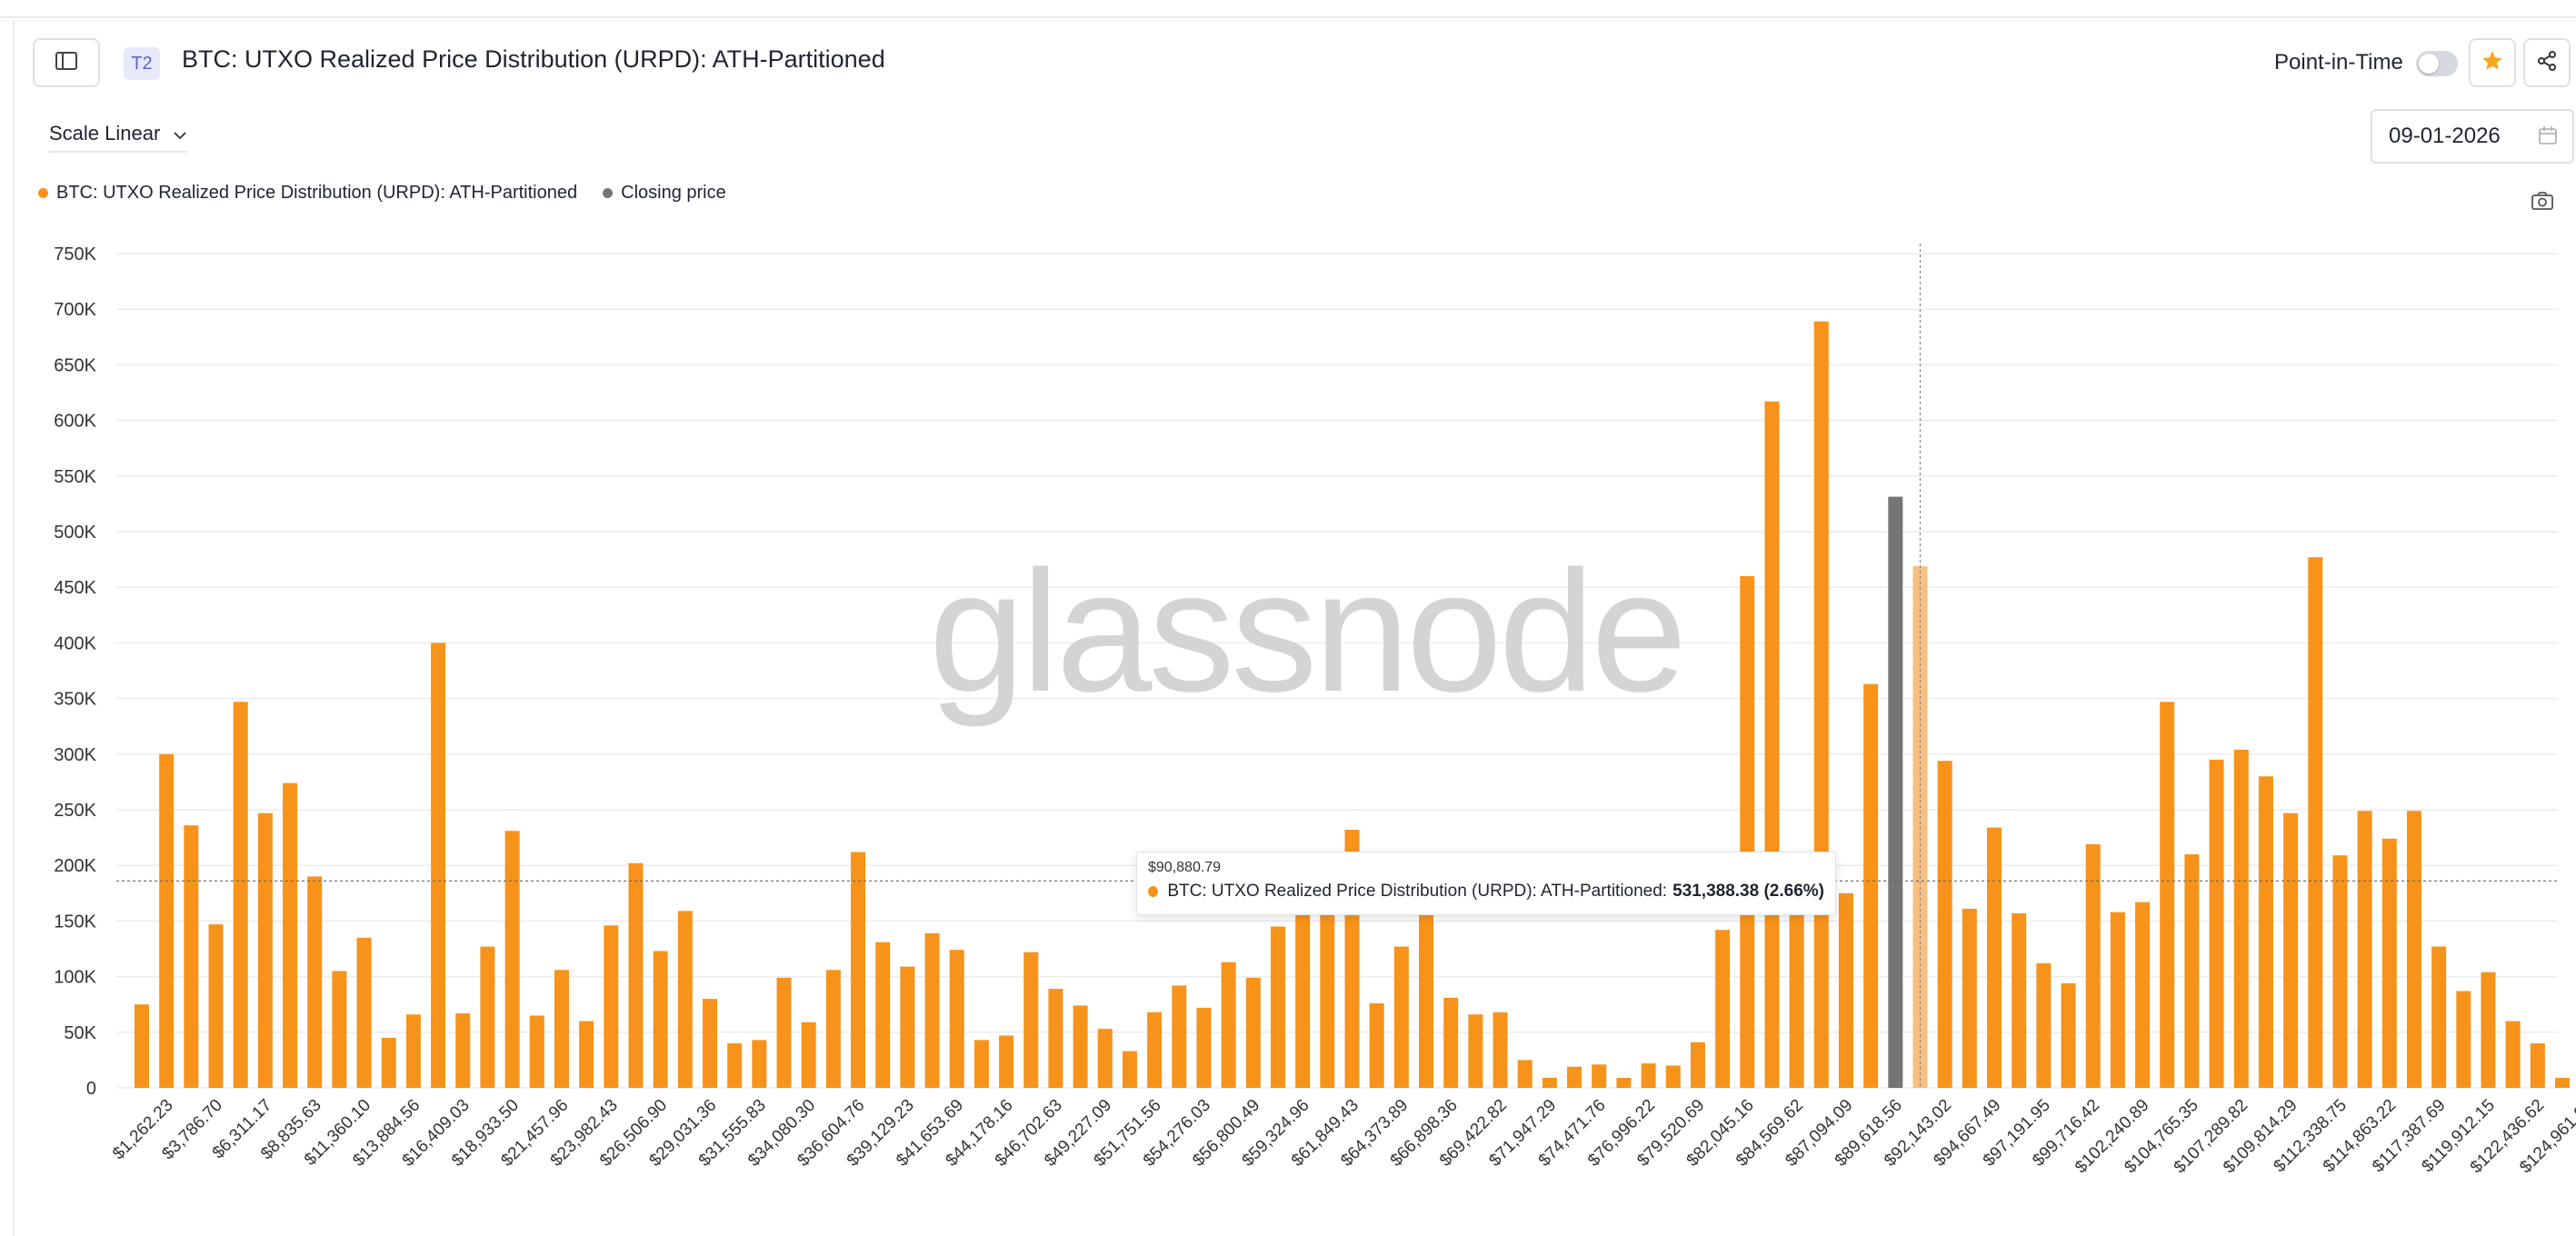  Describe the element at coordinates (664, 193) in the screenshot. I see `legend-item-closing-price: Closing price` at that location.